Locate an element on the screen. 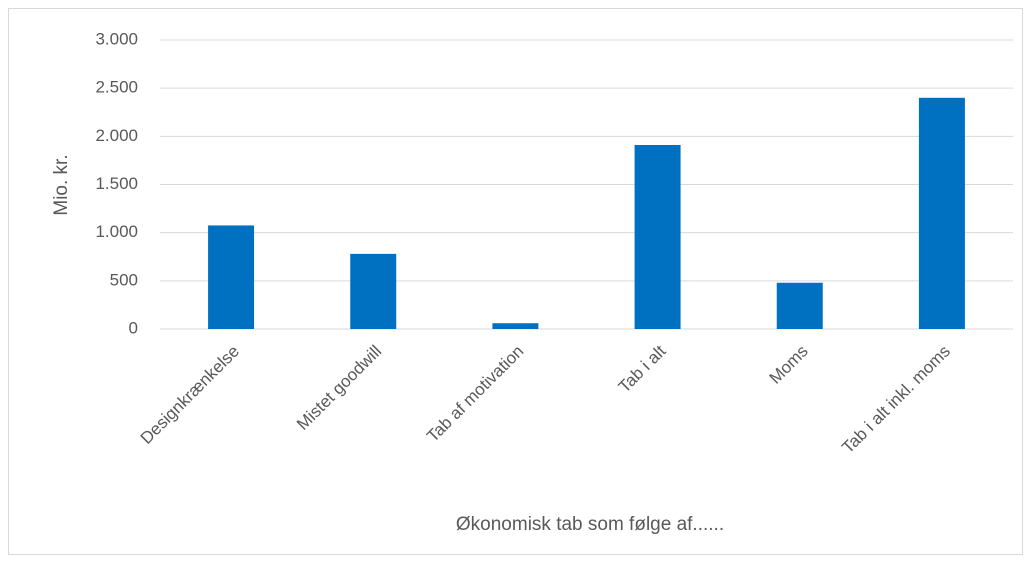  y-tick-label: 2.500 is located at coordinates (116, 87).